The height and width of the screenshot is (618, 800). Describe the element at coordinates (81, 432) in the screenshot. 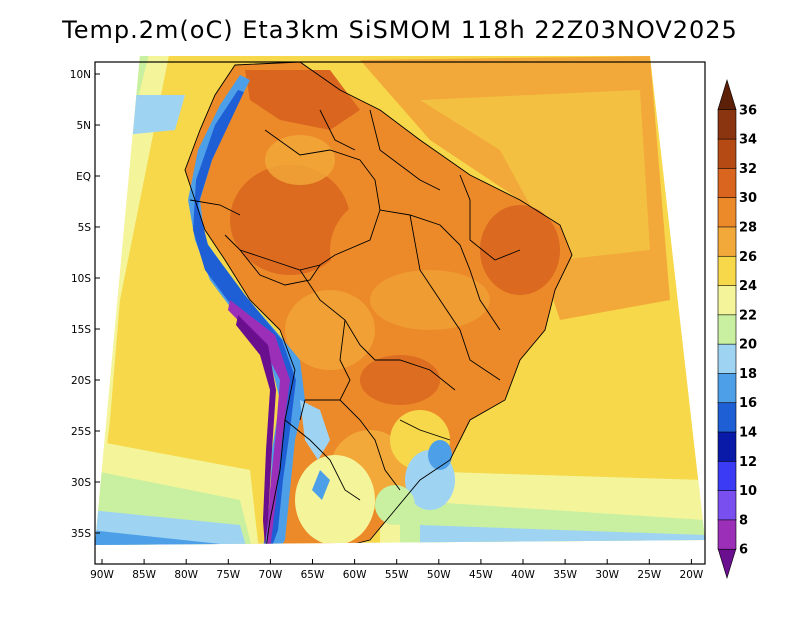

I see `latitude-tick-label: 25S` at that location.